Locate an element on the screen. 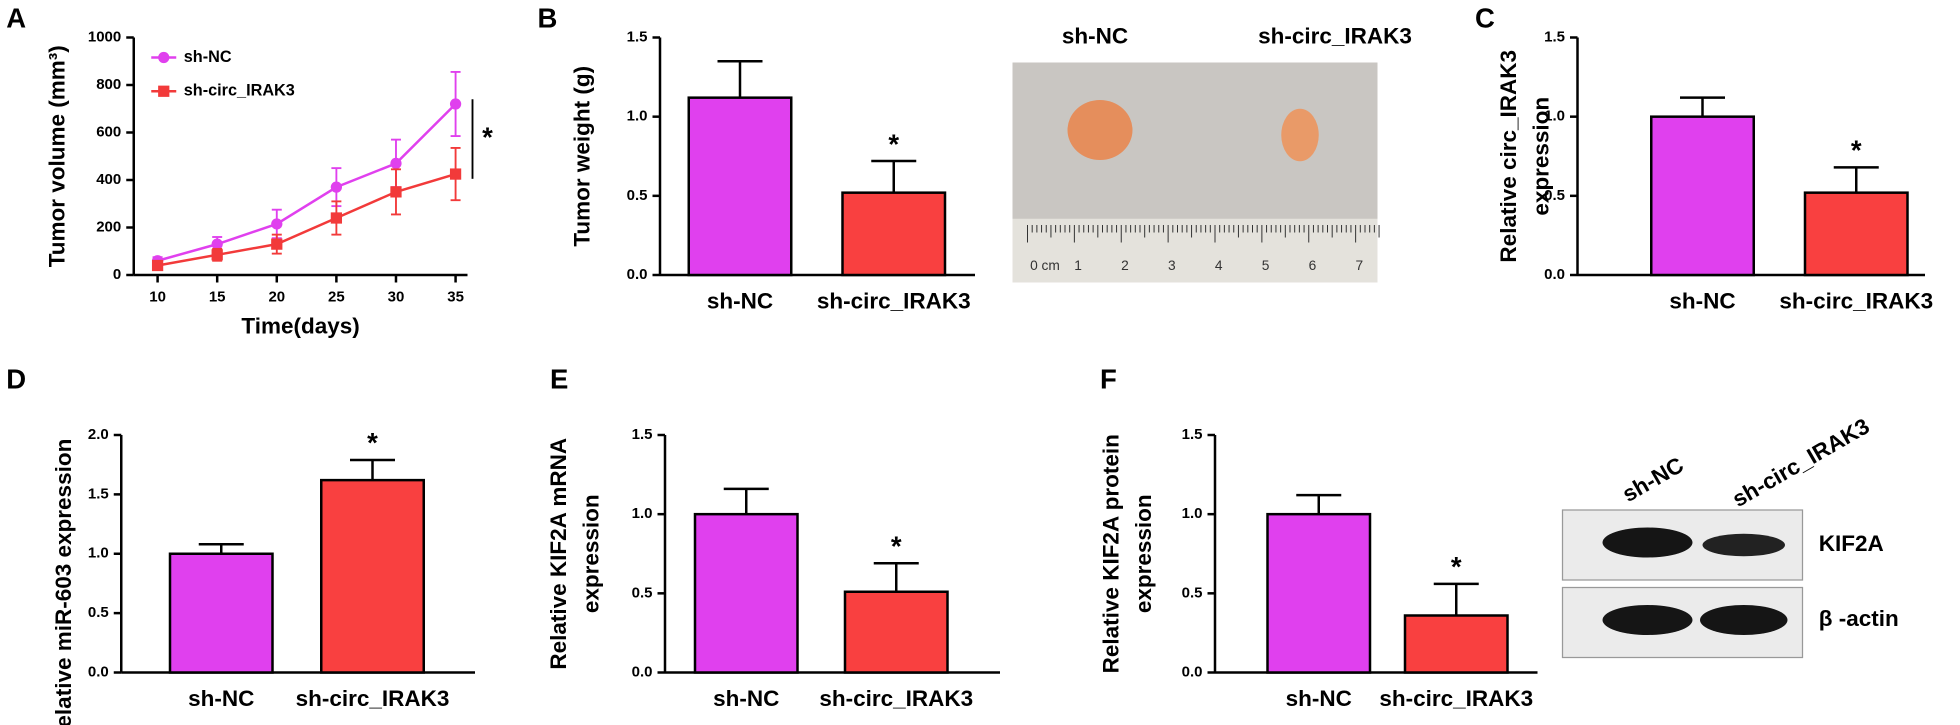 Image resolution: width=1960 pixels, height=725 pixels. photo-label: sh-NC is located at coordinates (1095, 35).